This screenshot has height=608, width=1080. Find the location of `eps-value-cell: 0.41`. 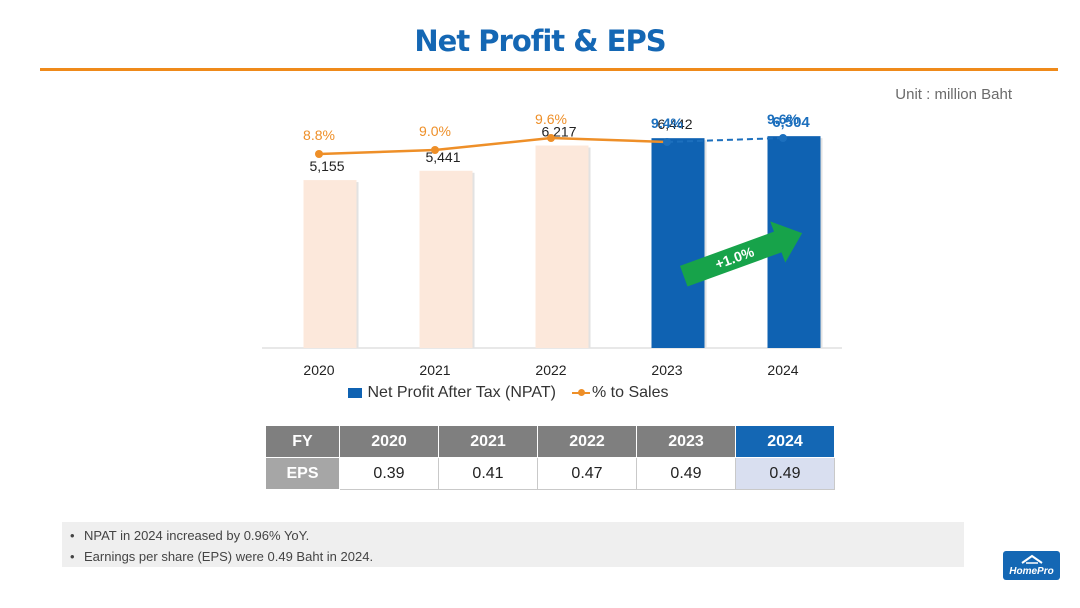

eps-value-cell: 0.41 is located at coordinates (488, 473).